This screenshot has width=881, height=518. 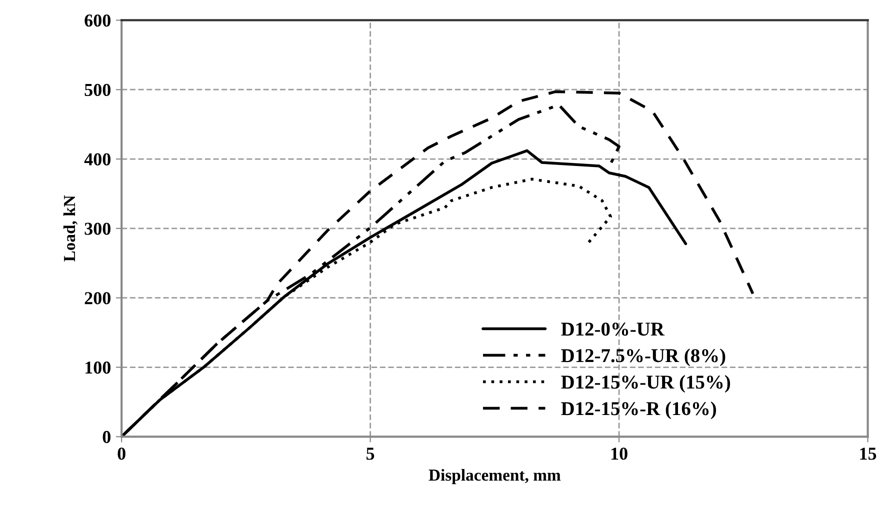 What do you see at coordinates (494, 476) in the screenshot?
I see `x-axis-title: Displacement, mm` at bounding box center [494, 476].